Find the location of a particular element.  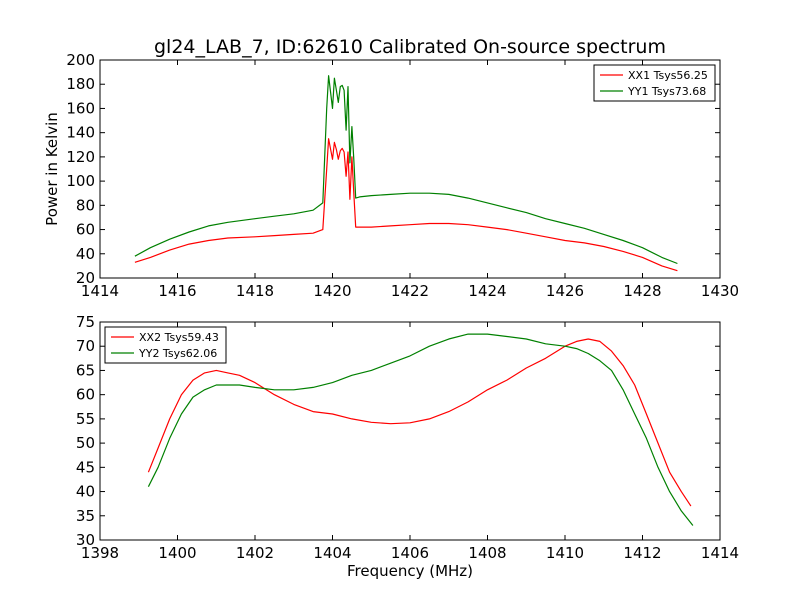

x-tick-label: 1426 is located at coordinates (565, 291).